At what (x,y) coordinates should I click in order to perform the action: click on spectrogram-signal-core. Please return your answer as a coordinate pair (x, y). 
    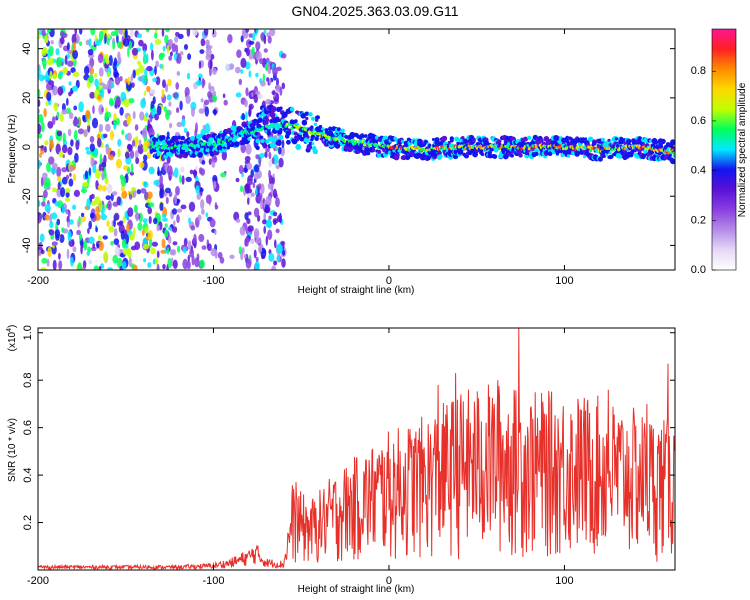
    Looking at the image, I should click on (255, 131).